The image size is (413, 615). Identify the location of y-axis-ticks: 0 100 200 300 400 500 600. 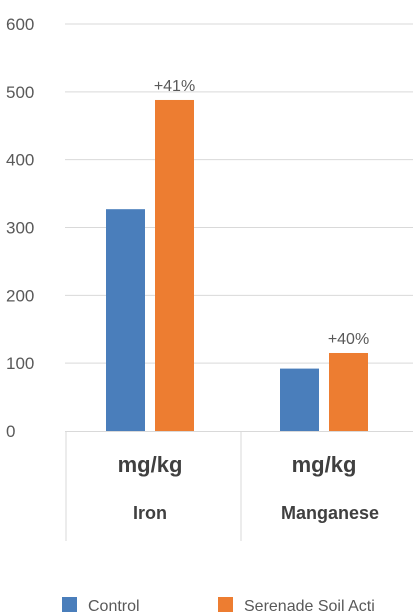
(20, 228).